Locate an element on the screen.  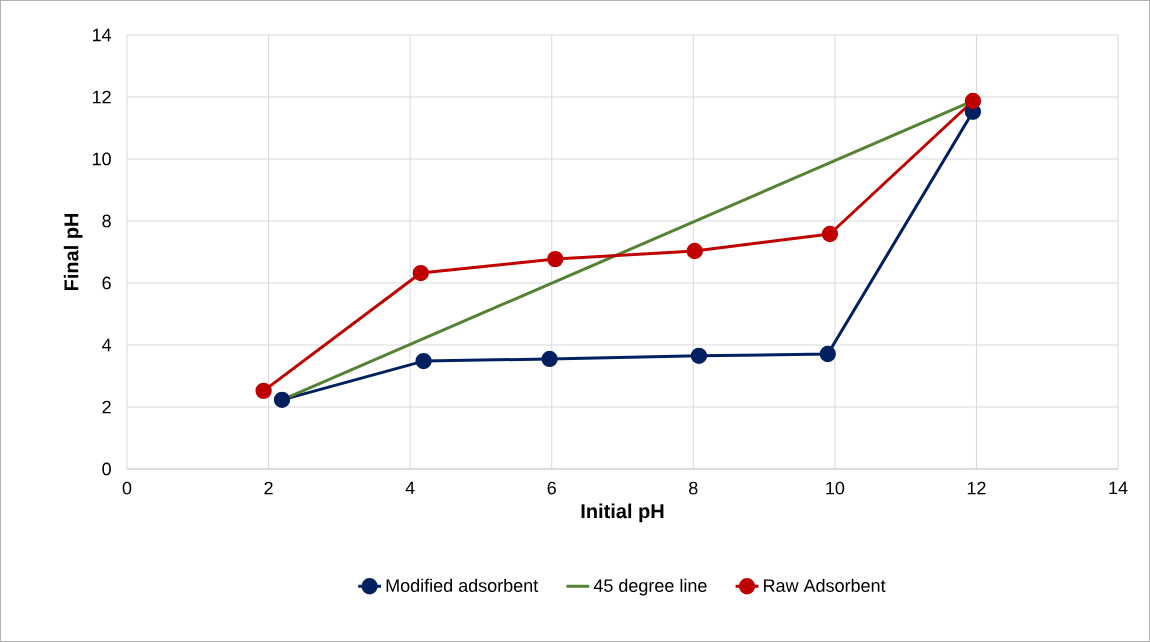
y-tick-label: 8 is located at coordinates (106, 221).